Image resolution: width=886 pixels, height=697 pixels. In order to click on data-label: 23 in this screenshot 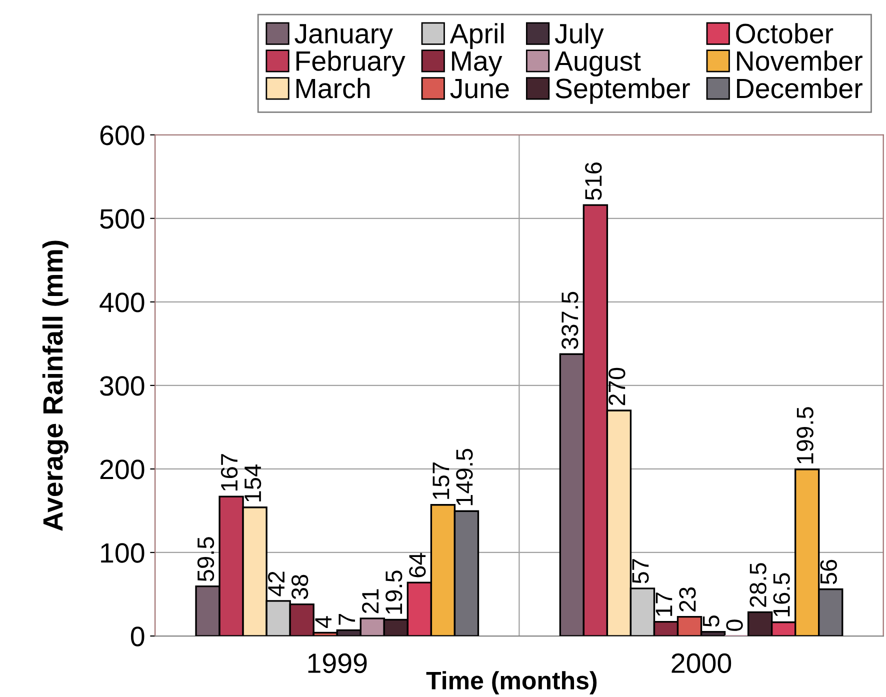, I will do `click(687, 599)`.